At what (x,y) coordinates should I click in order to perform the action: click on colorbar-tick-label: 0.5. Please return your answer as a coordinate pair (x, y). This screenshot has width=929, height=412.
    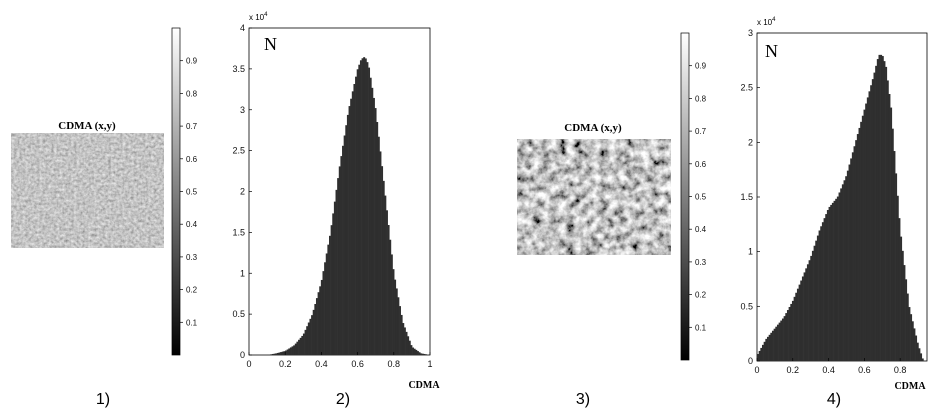
    Looking at the image, I should click on (701, 197).